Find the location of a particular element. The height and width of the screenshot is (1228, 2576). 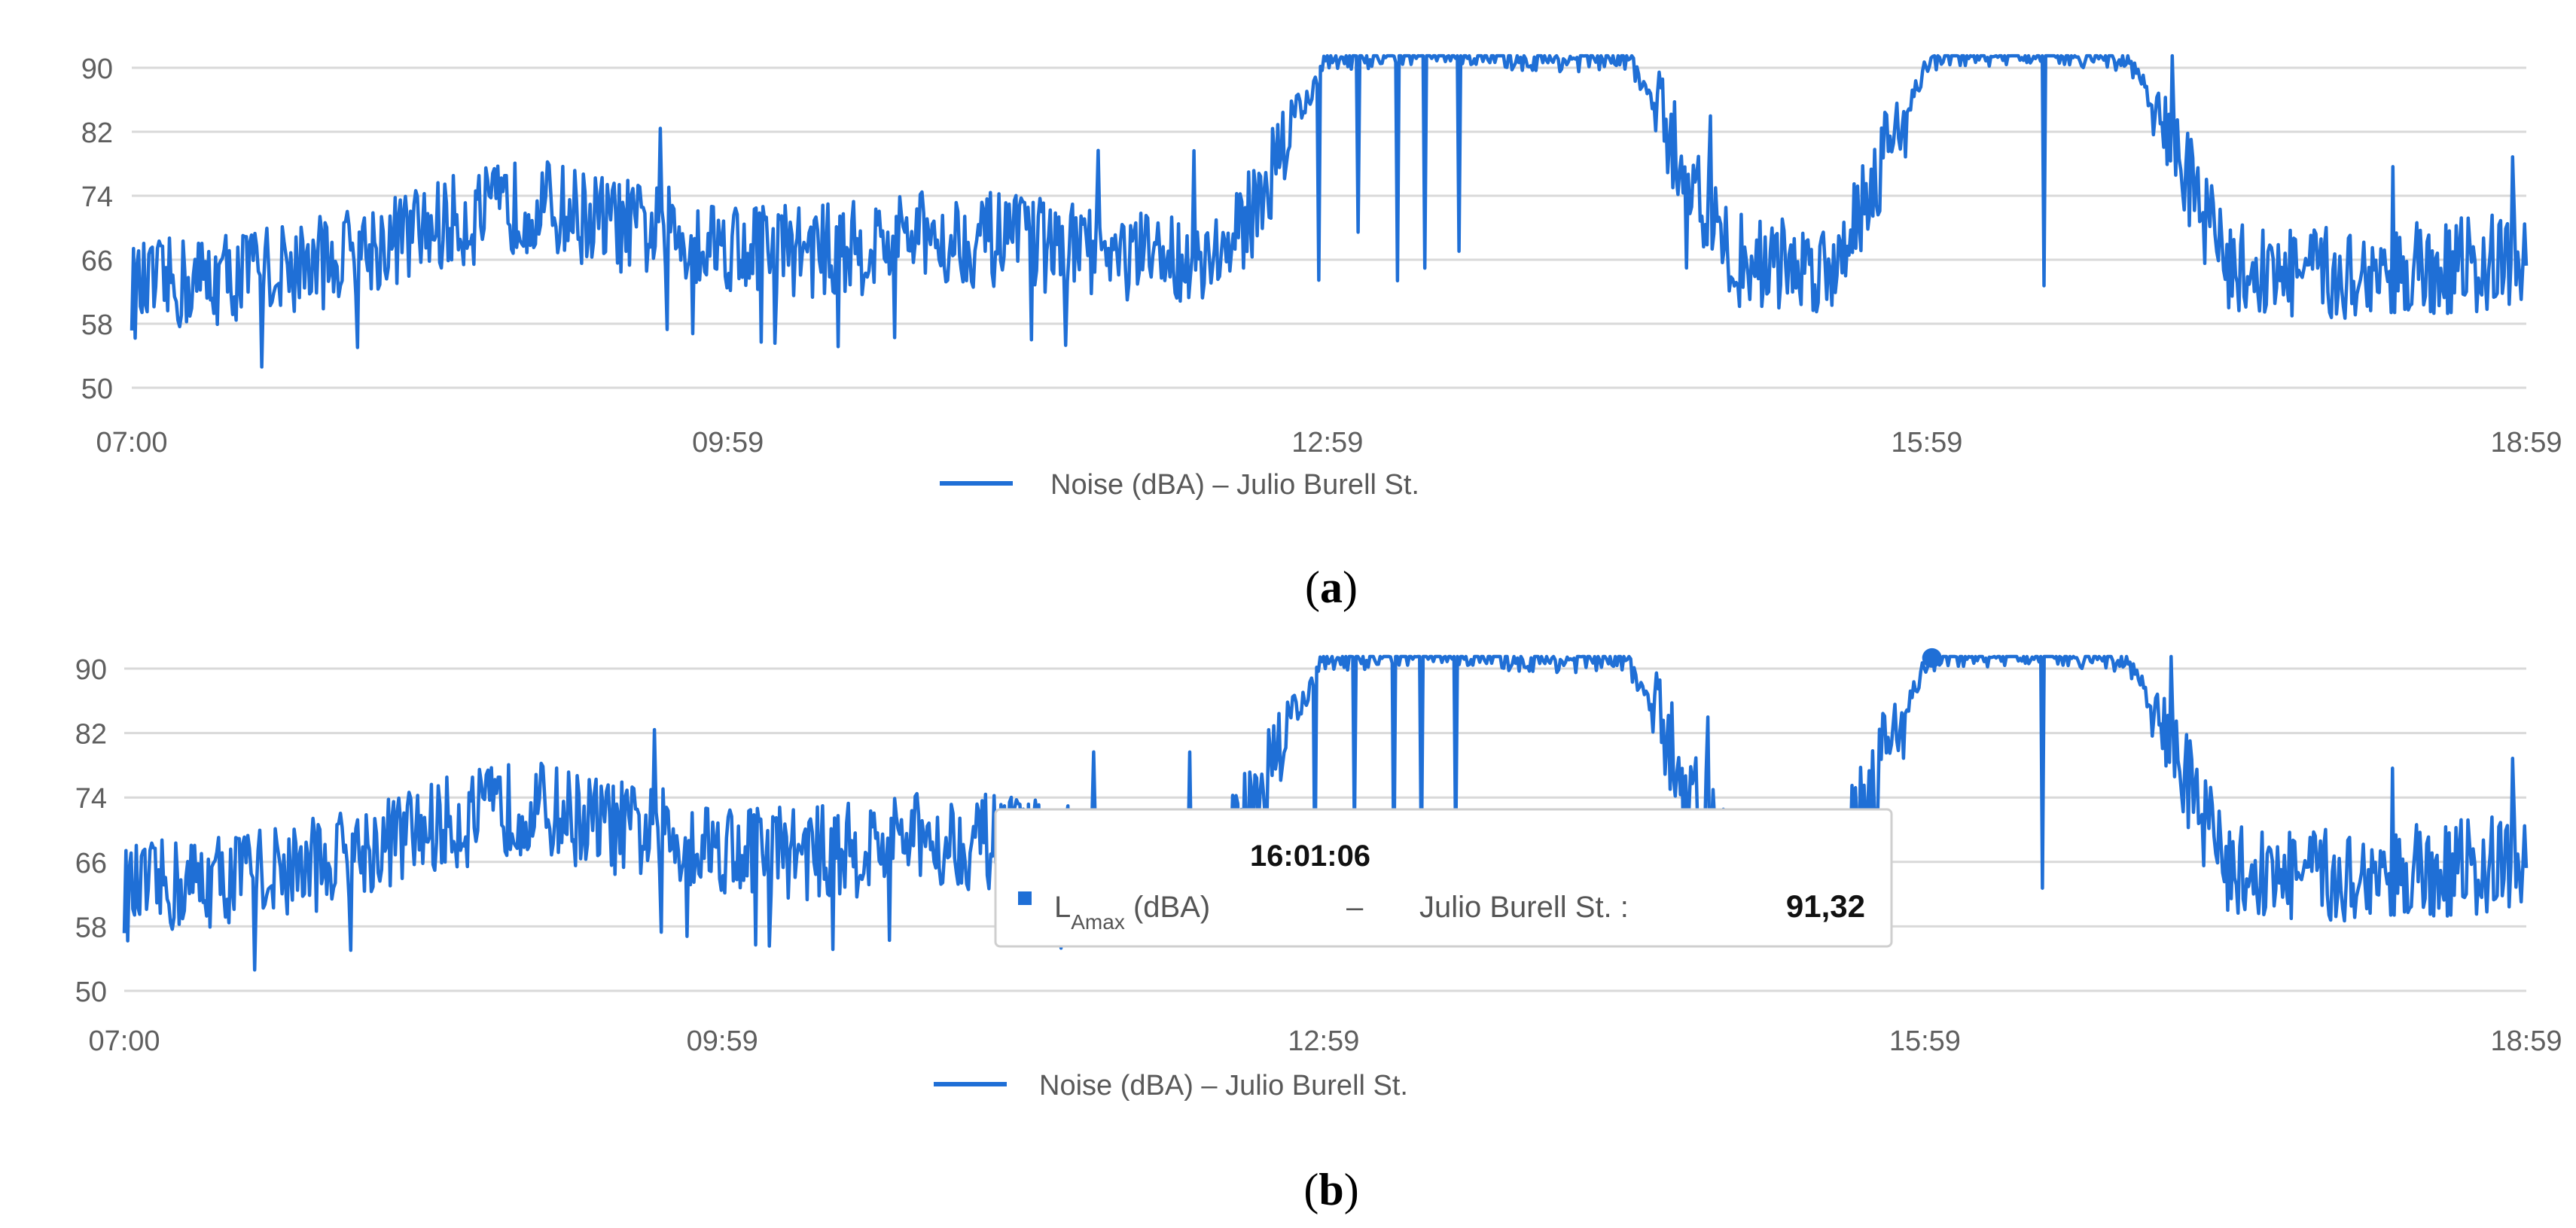

panel-a-legend: Noise (dBA) – Julio Burell St. is located at coordinates (1179, 485).